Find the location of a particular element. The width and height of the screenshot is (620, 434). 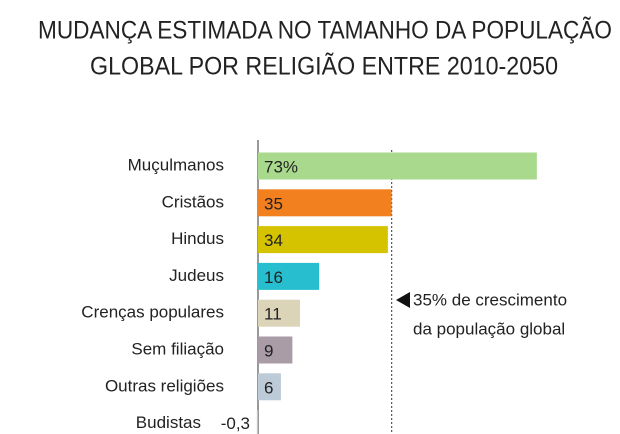

value-label: 35 is located at coordinates (273, 203).